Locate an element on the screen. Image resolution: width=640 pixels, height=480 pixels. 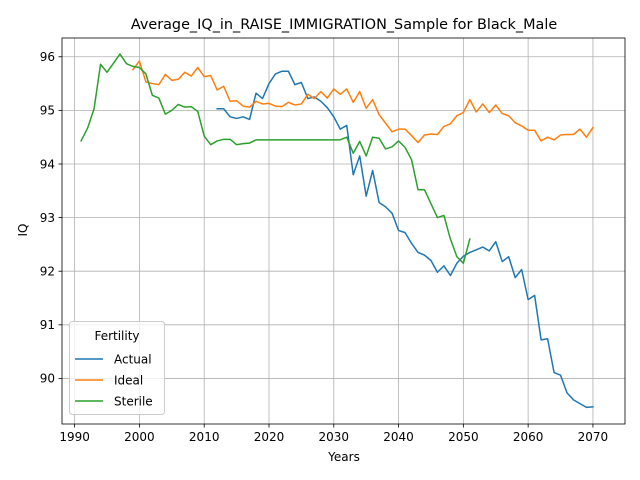
x-axis-label: Years is located at coordinates (343, 457).